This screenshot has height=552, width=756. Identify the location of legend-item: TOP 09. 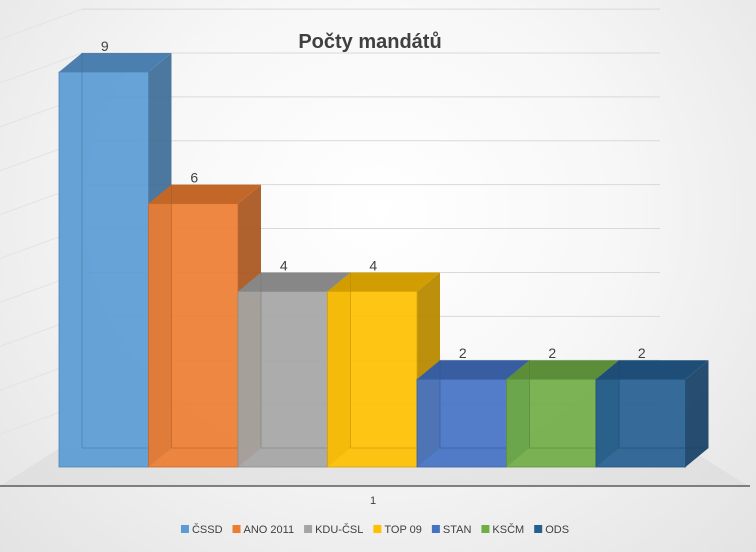
(397, 530).